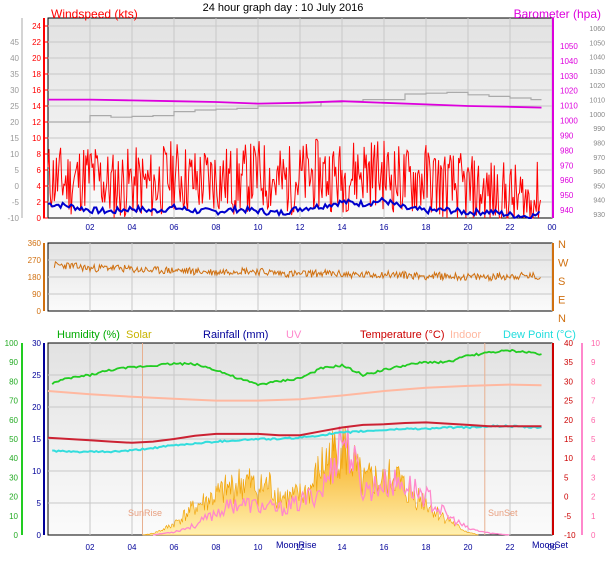  What do you see at coordinates (14, 90) in the screenshot?
I see `knots-outer-tick-label: 30` at bounding box center [14, 90].